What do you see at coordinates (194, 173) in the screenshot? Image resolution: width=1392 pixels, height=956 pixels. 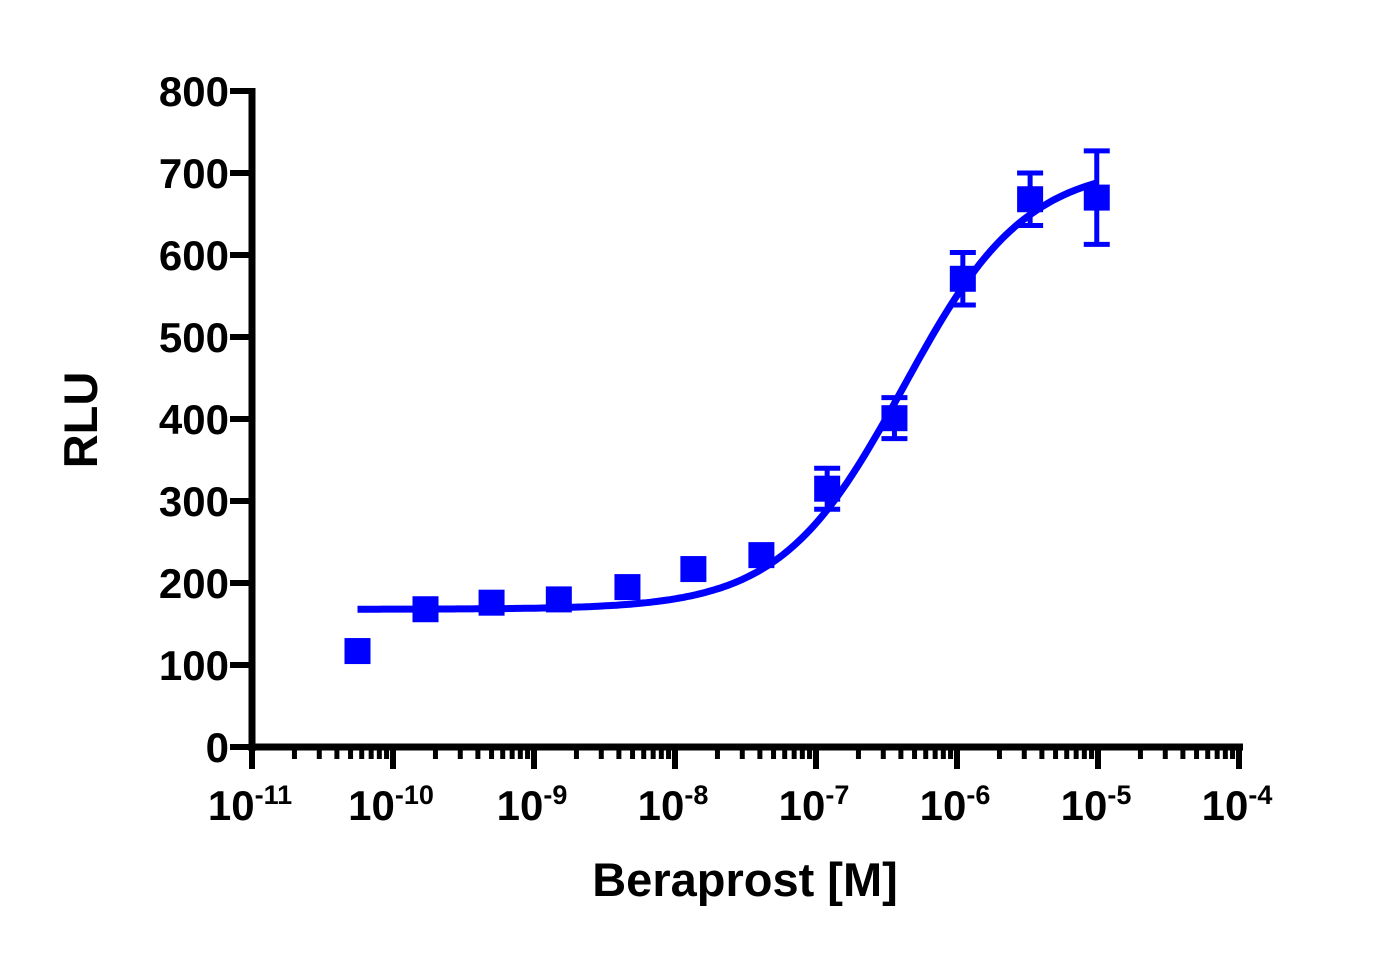 I see `y-tick-label: 700` at bounding box center [194, 173].